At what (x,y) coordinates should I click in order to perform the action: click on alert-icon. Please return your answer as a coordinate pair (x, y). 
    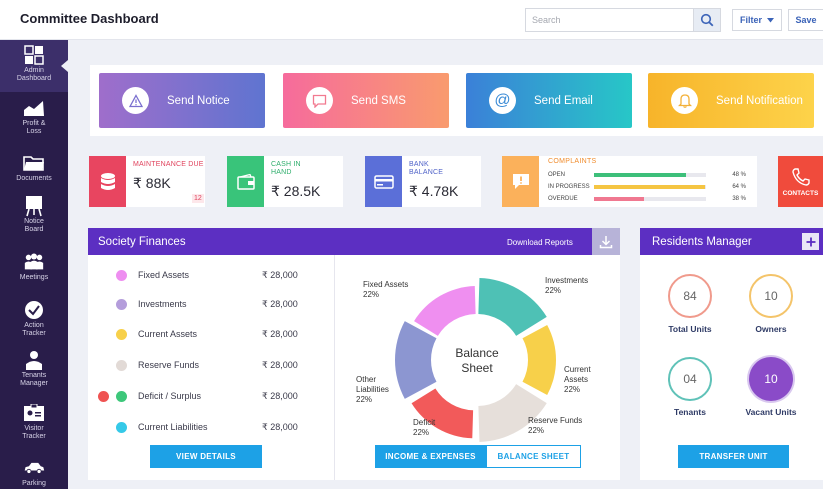
    Looking at the image, I should click on (520, 181).